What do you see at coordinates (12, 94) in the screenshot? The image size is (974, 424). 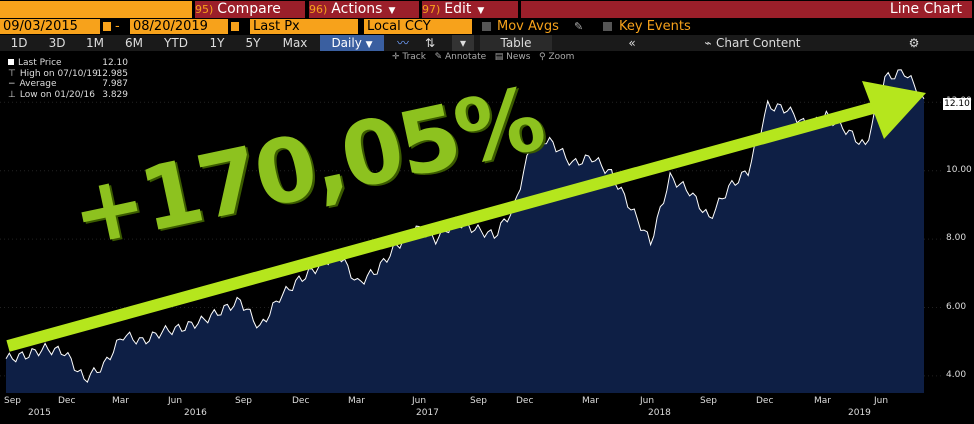 I see `low-marker-icon: ⊥` at bounding box center [12, 94].